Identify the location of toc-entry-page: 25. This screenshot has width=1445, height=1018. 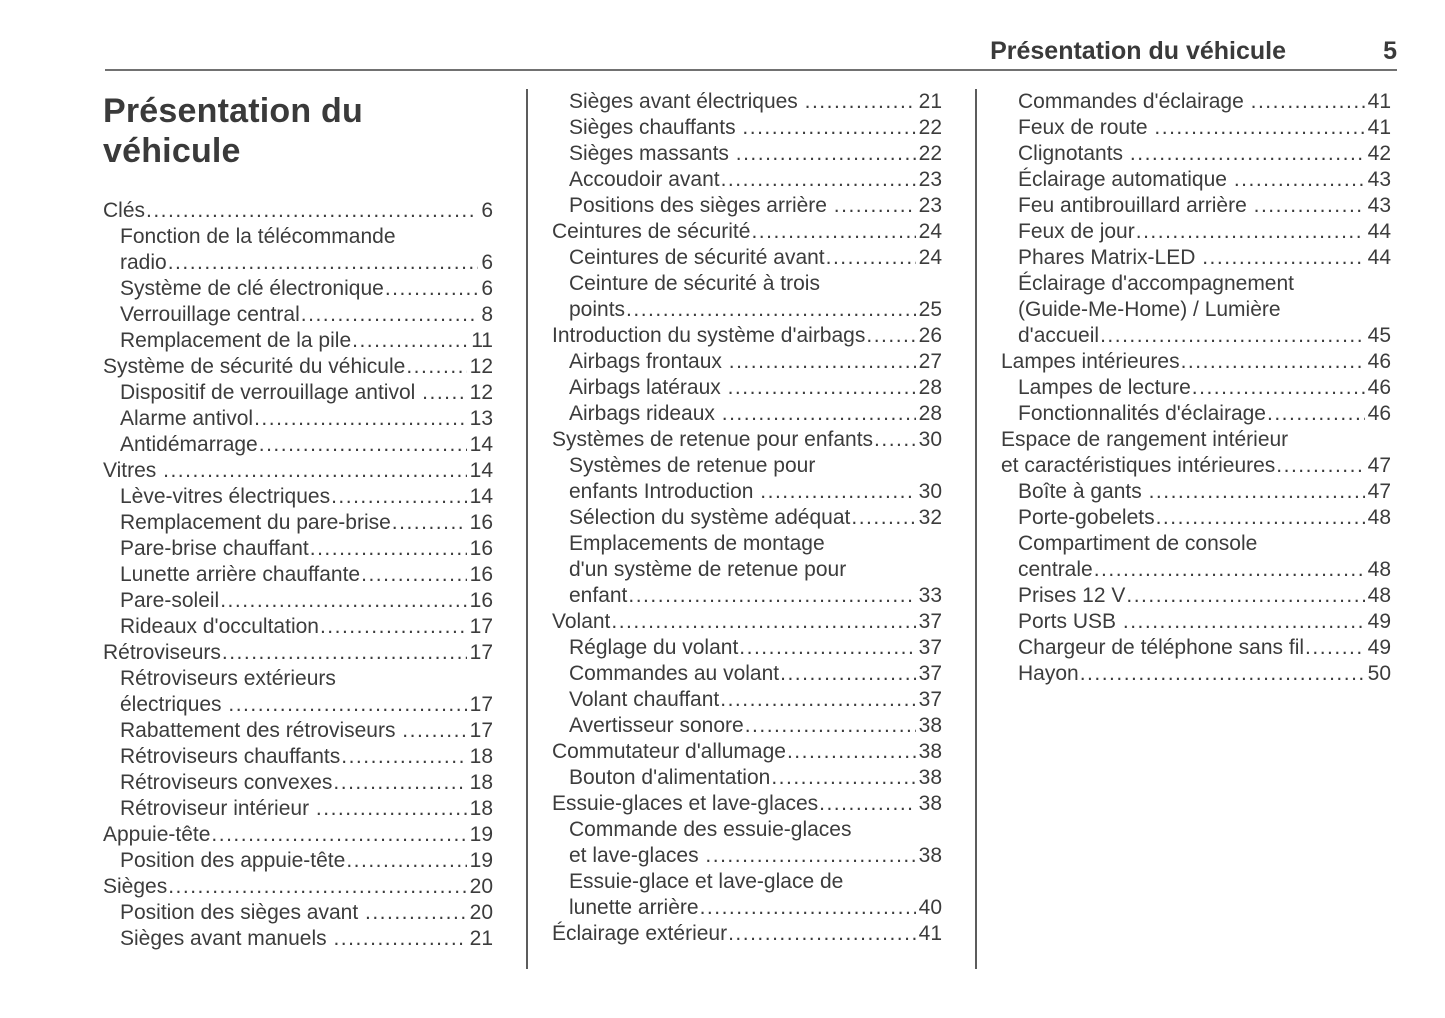
(930, 309).